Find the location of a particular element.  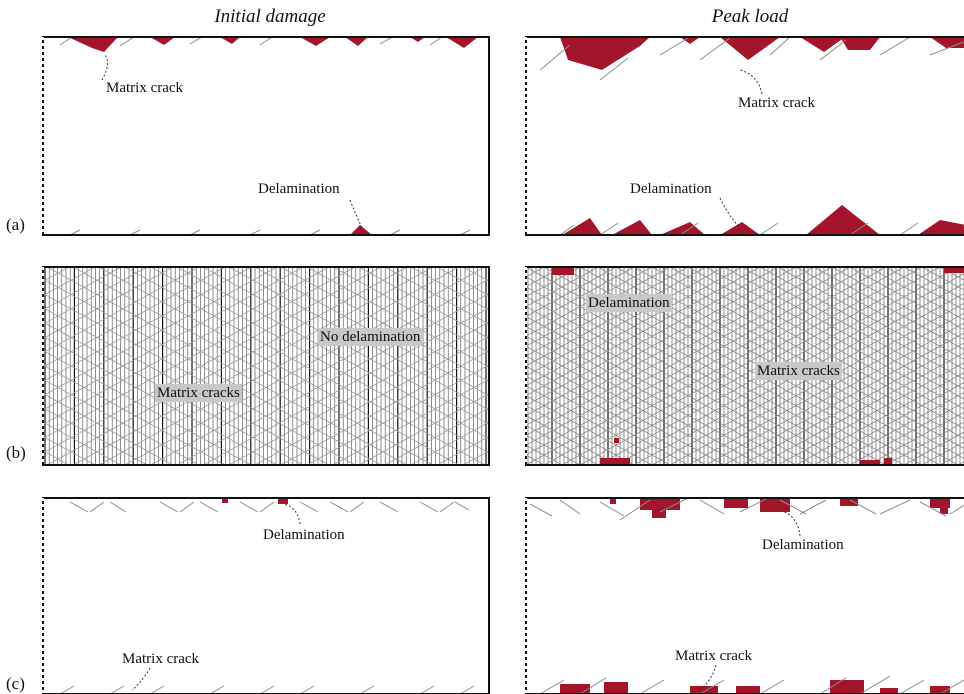

panel-b-initial is located at coordinates (266, 366).